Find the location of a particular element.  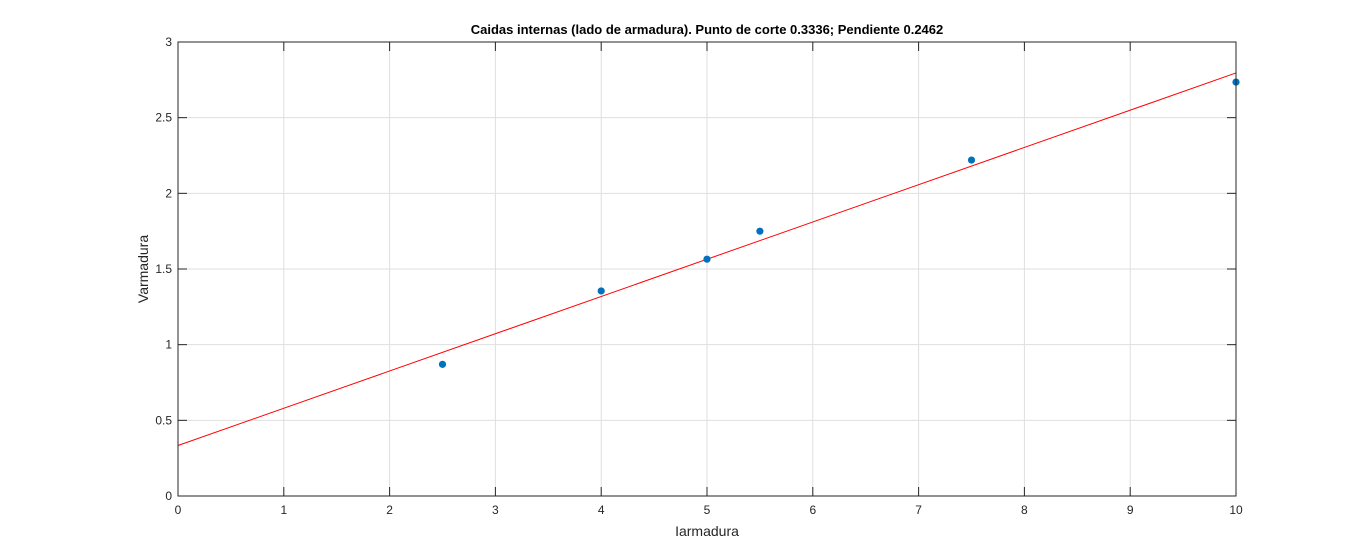

x-tick-label: 3 is located at coordinates (495, 510).